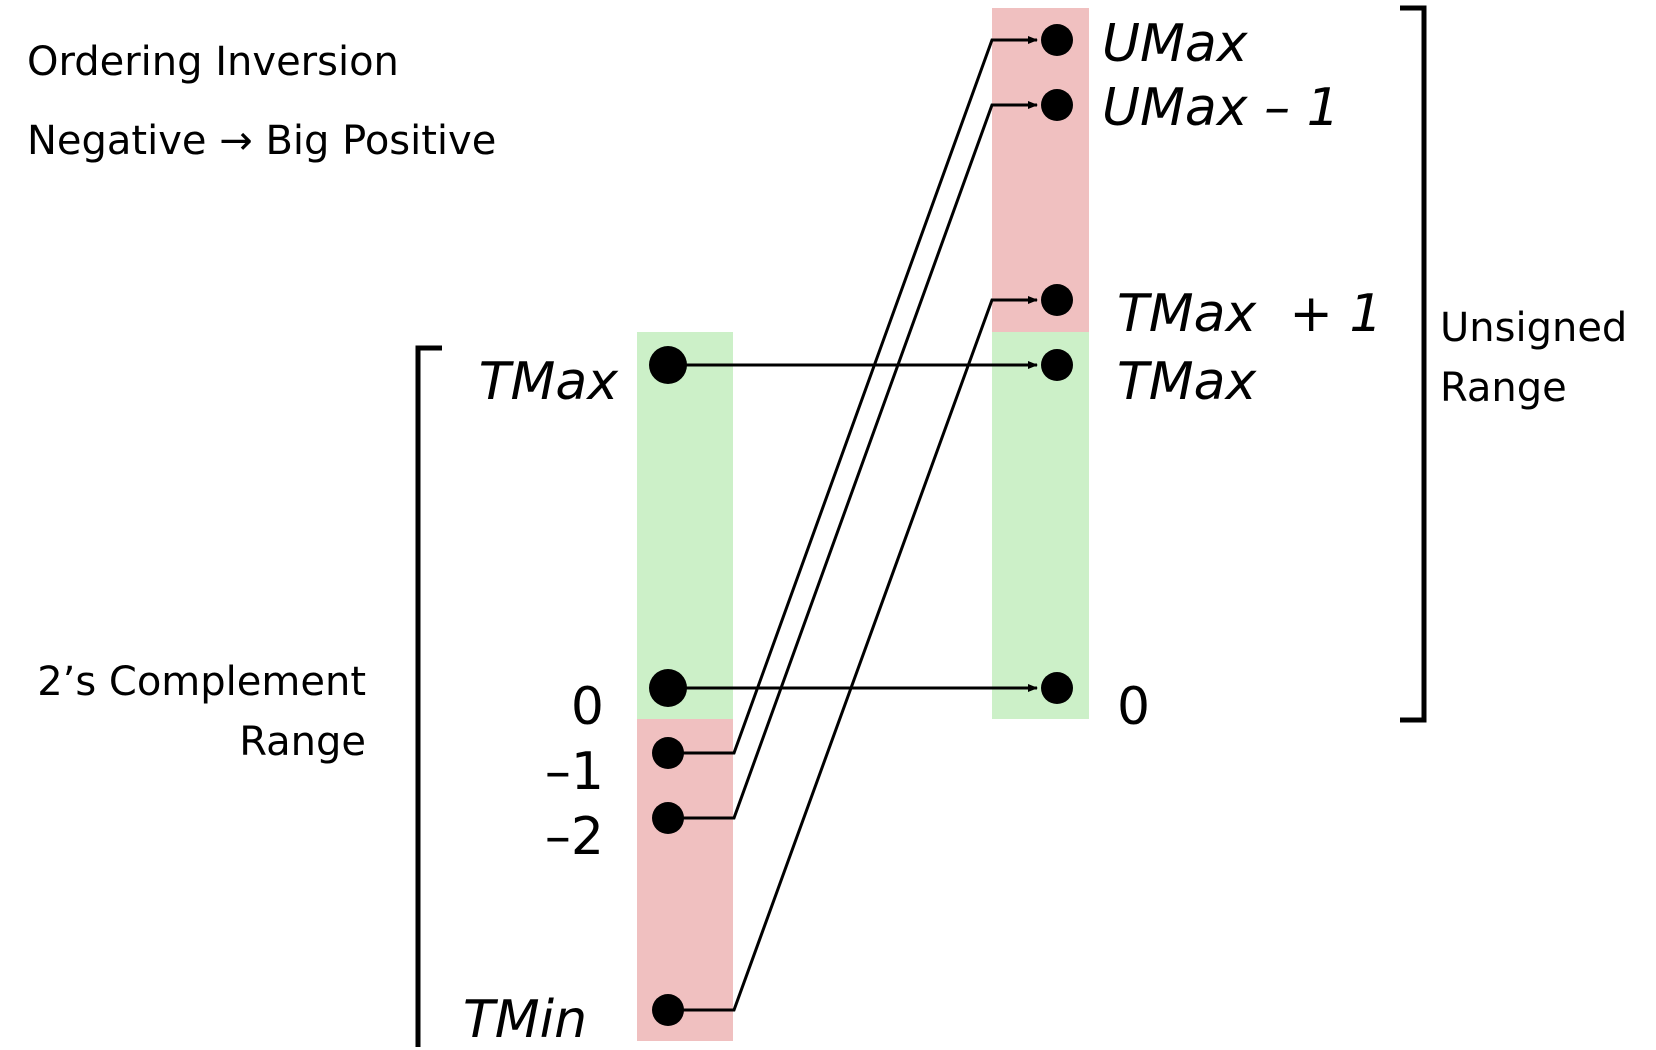  What do you see at coordinates (1187, 382) in the screenshot?
I see `label-unsigned-tmax: TMax` at bounding box center [1187, 382].